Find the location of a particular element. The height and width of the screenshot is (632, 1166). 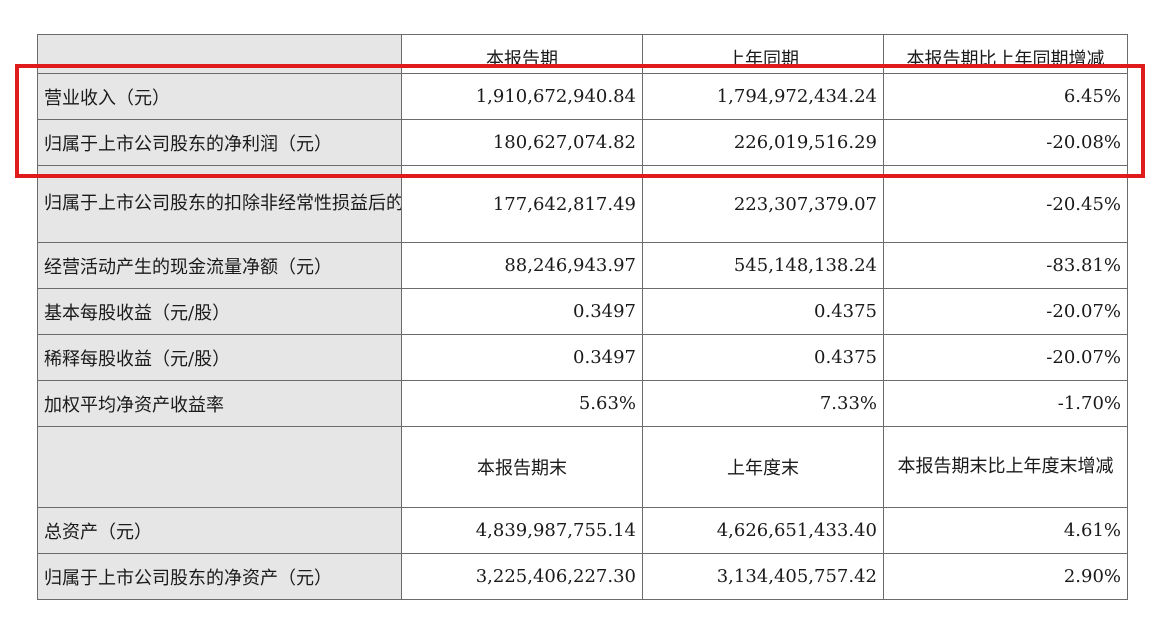

value-prior-year-end: 3,134,405,757.42 is located at coordinates (763, 576).